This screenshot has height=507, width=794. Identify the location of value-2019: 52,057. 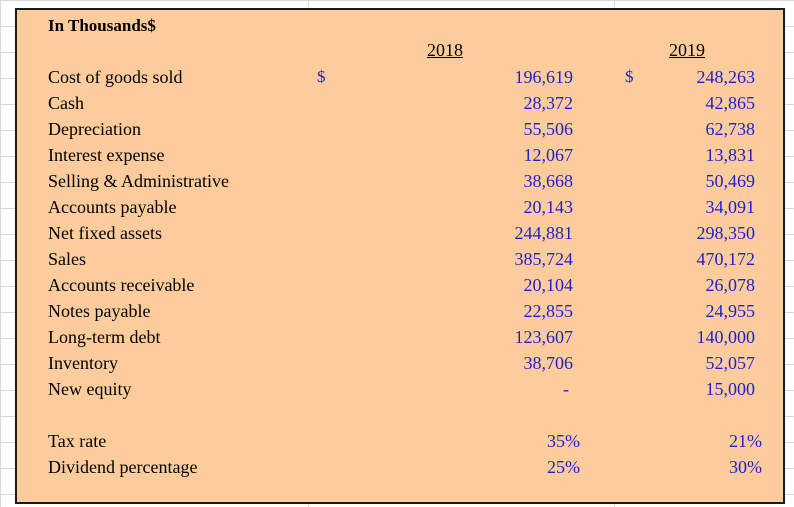
(730, 363).